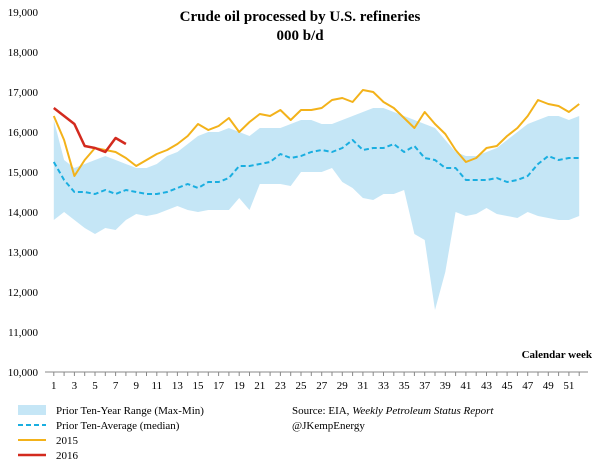 The width and height of the screenshot is (600, 465). I want to click on x-tick-label: 23, so click(281, 386).